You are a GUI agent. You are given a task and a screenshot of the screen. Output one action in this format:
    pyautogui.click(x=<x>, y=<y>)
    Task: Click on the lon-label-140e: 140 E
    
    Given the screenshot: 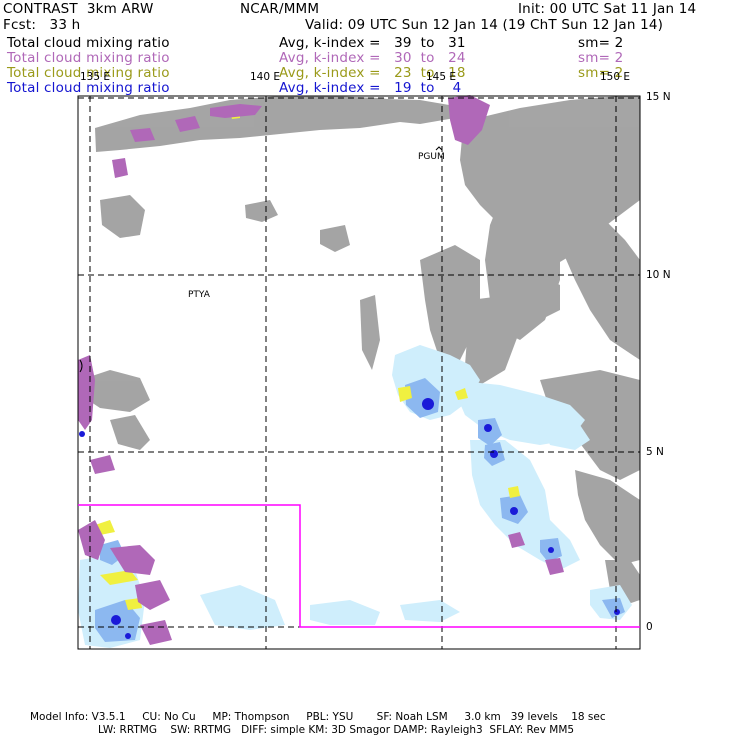 What is the action you would take?
    pyautogui.click(x=265, y=77)
    